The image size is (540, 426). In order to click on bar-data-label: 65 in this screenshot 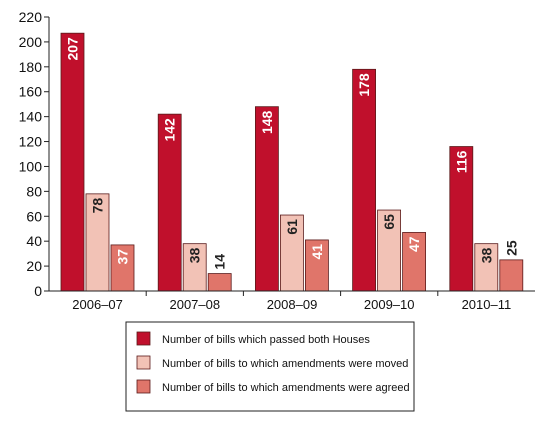, I will do `click(389, 222)`.